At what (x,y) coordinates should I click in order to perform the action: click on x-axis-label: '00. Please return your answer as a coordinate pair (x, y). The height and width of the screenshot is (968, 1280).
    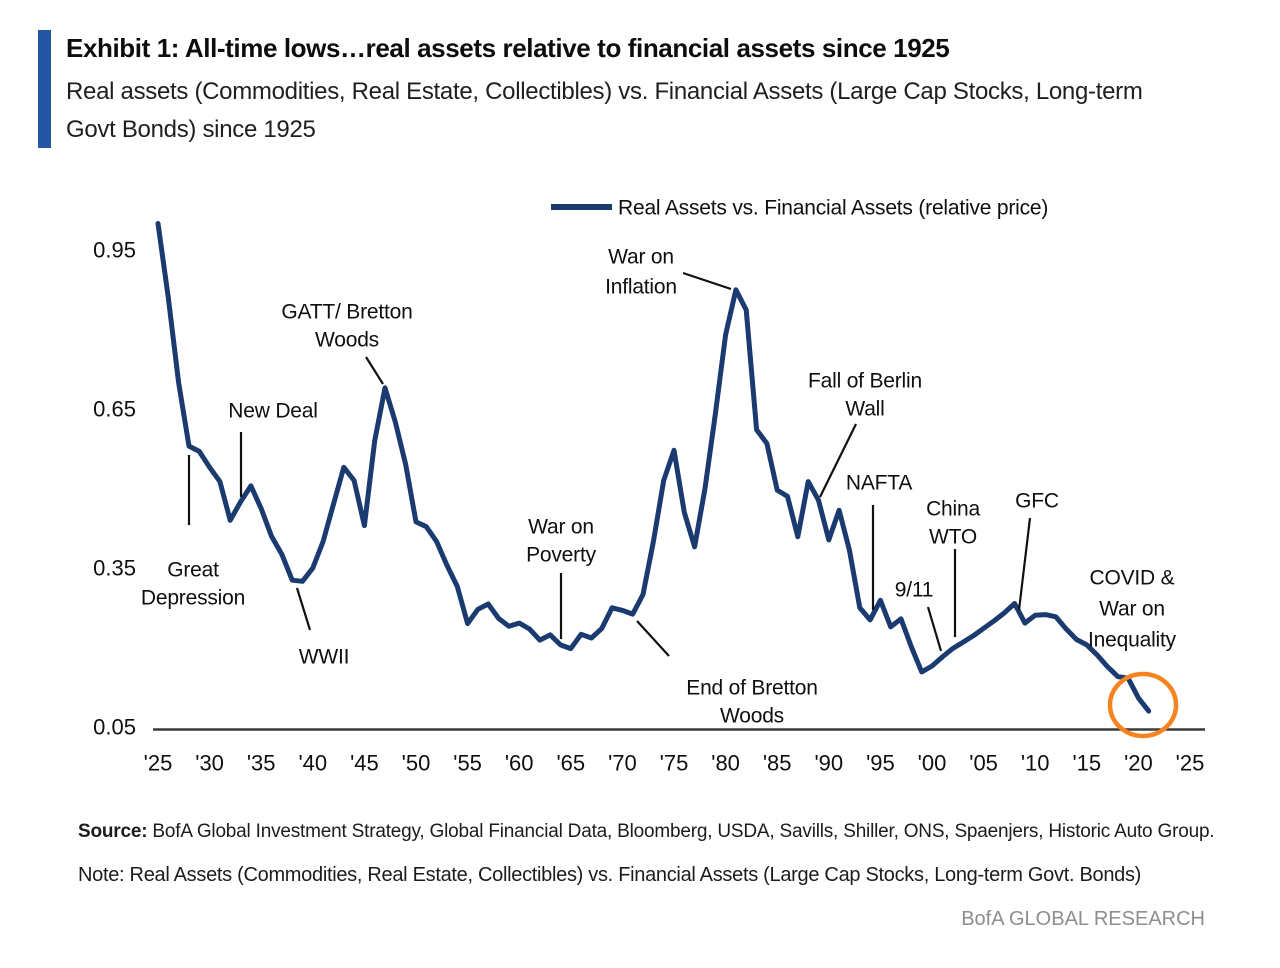
    Looking at the image, I should click on (932, 763).